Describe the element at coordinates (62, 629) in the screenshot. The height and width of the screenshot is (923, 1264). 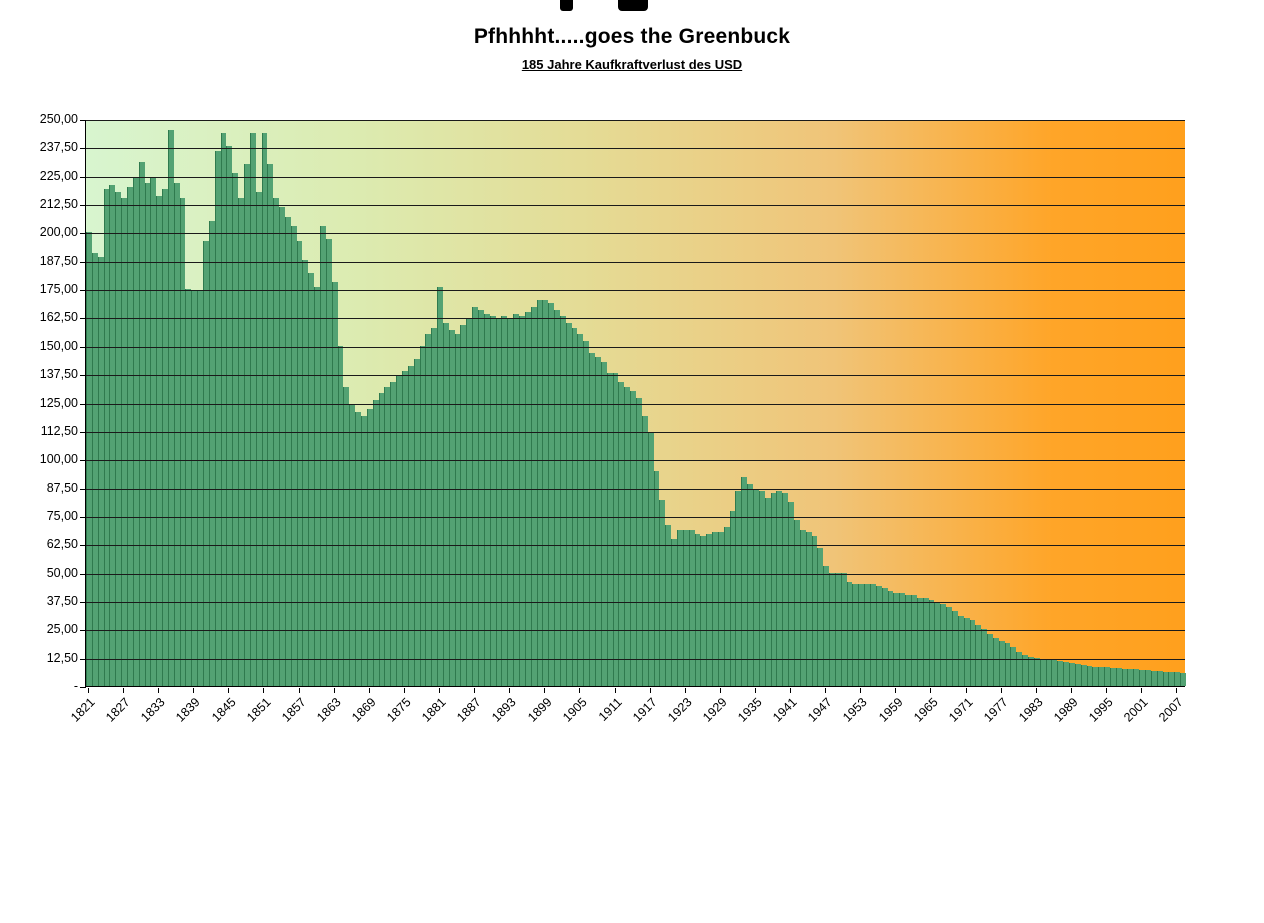
I see `y-axis-label: 25,00` at that location.